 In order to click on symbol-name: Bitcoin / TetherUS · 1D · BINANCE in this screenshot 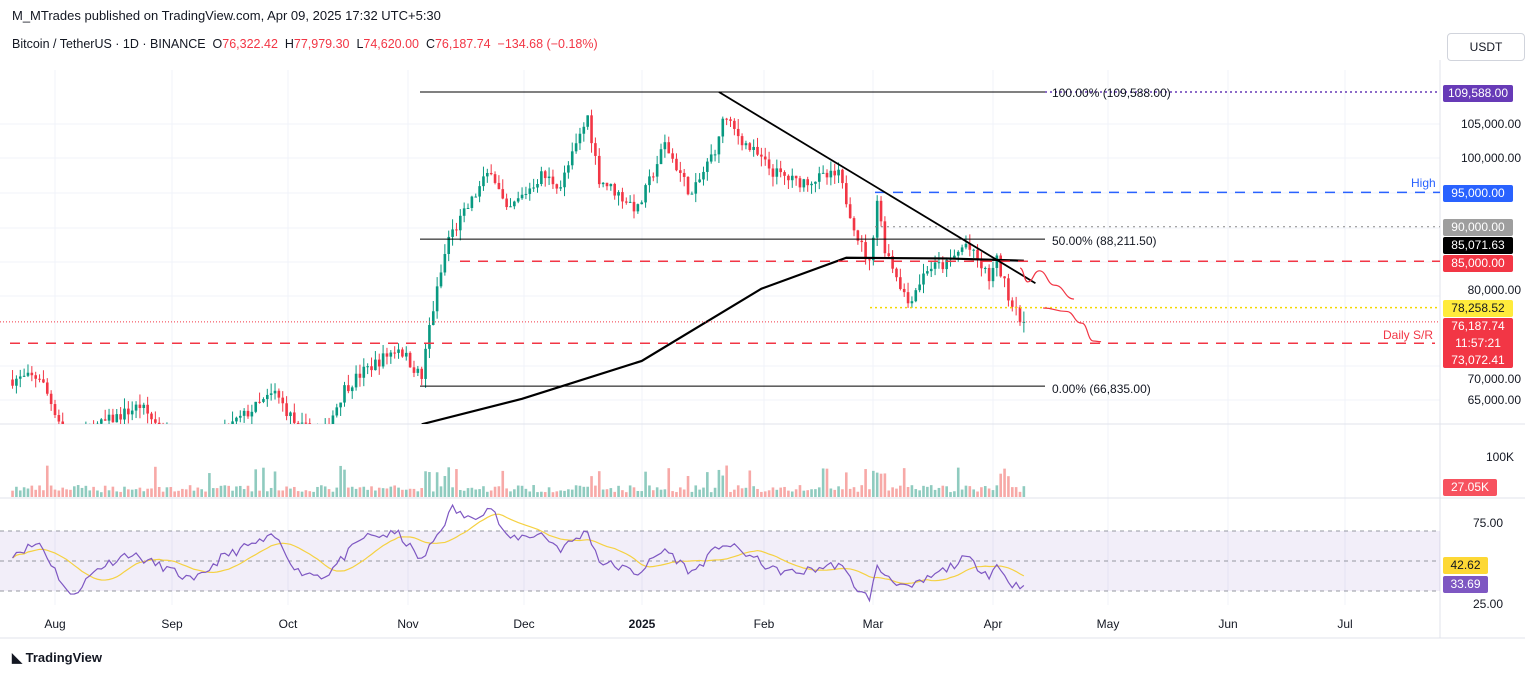, I will do `click(109, 44)`.